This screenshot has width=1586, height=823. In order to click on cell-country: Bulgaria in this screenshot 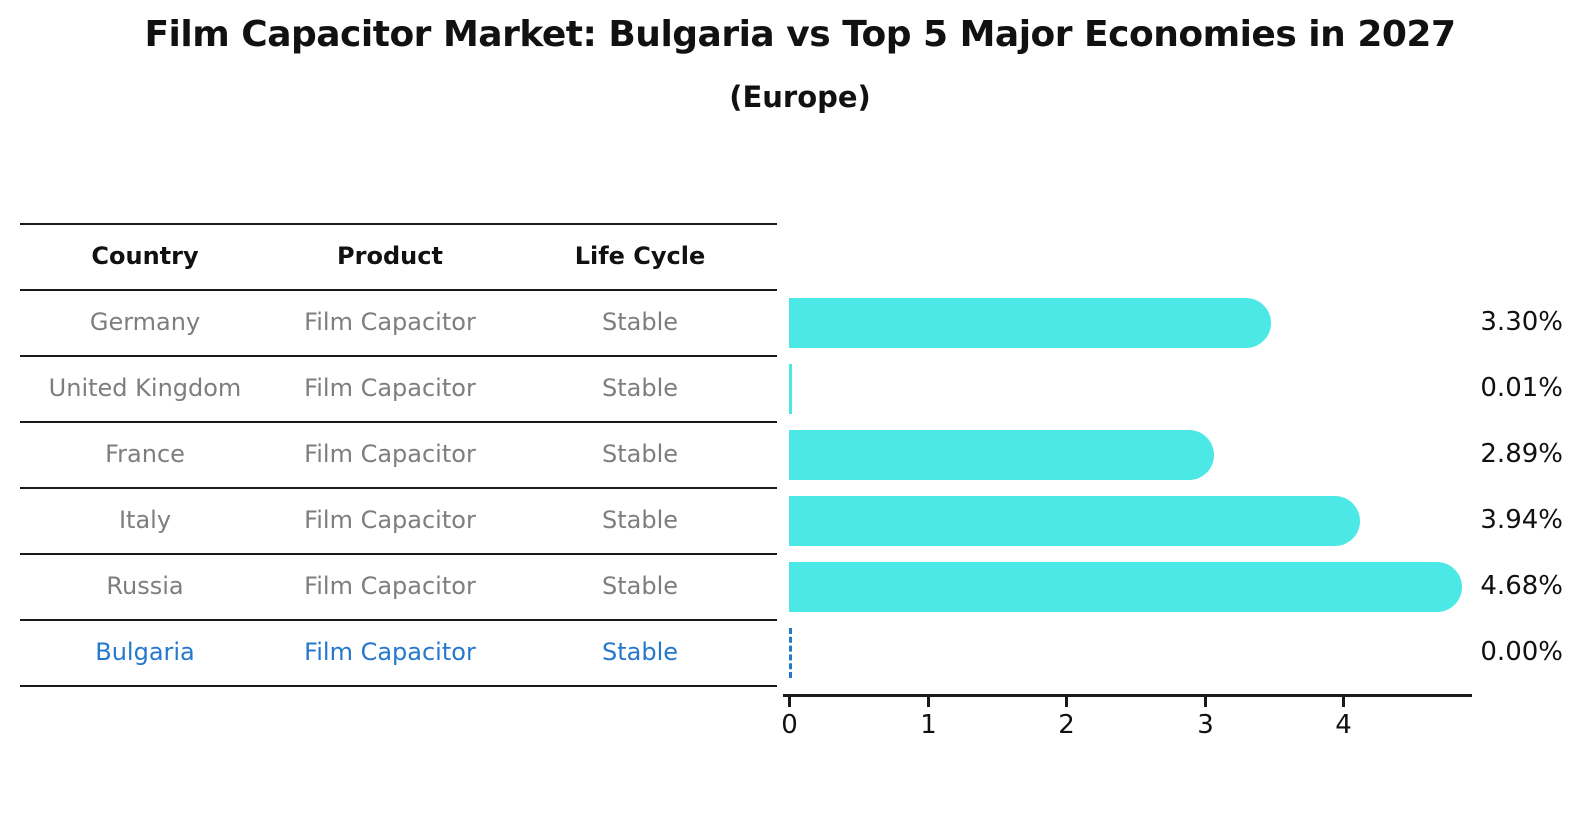, I will do `click(145, 652)`.